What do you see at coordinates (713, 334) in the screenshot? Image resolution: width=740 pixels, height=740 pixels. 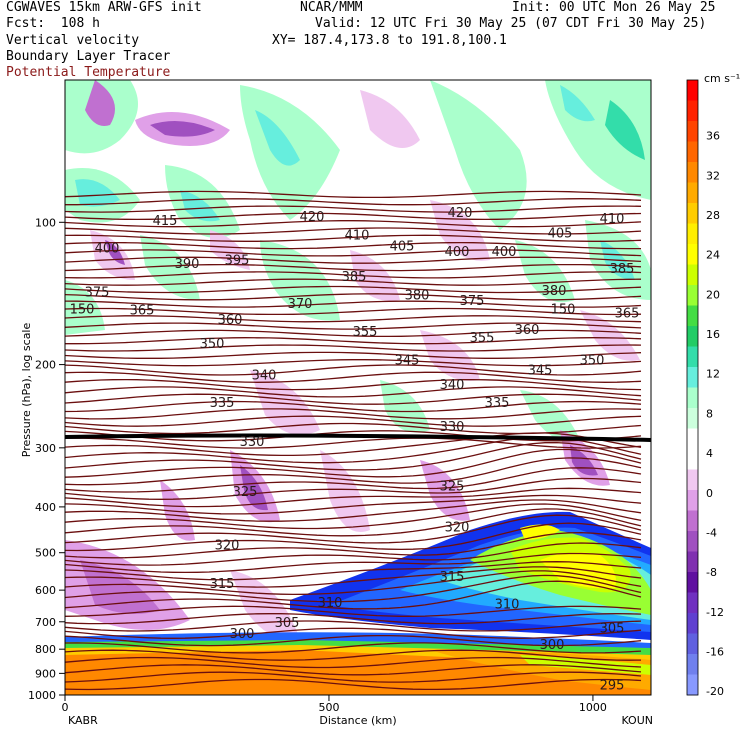 I see `colorbar-label: 16` at bounding box center [713, 334].